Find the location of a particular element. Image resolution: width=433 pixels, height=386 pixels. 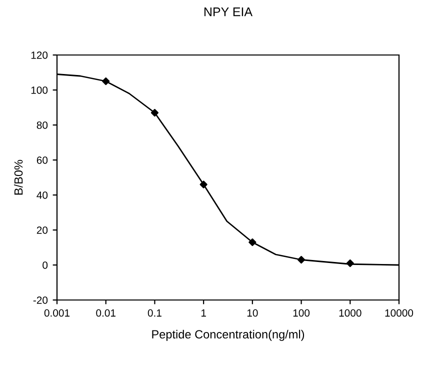

y-tick-label: 40 is located at coordinates (42, 195).